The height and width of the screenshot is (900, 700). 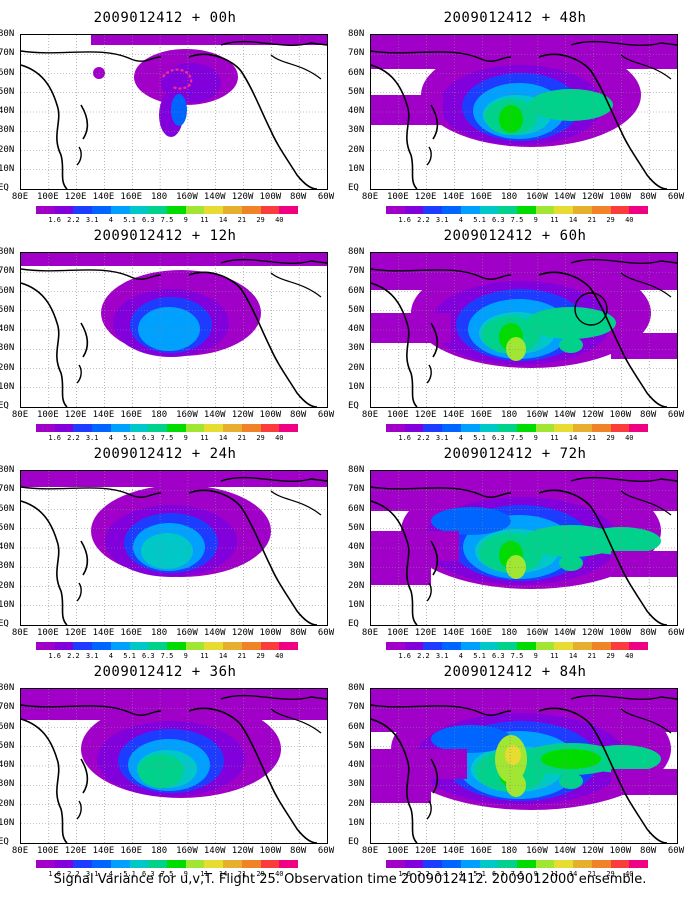 What do you see at coordinates (524, 112) in the screenshot?
I see `variance-map` at bounding box center [524, 112].